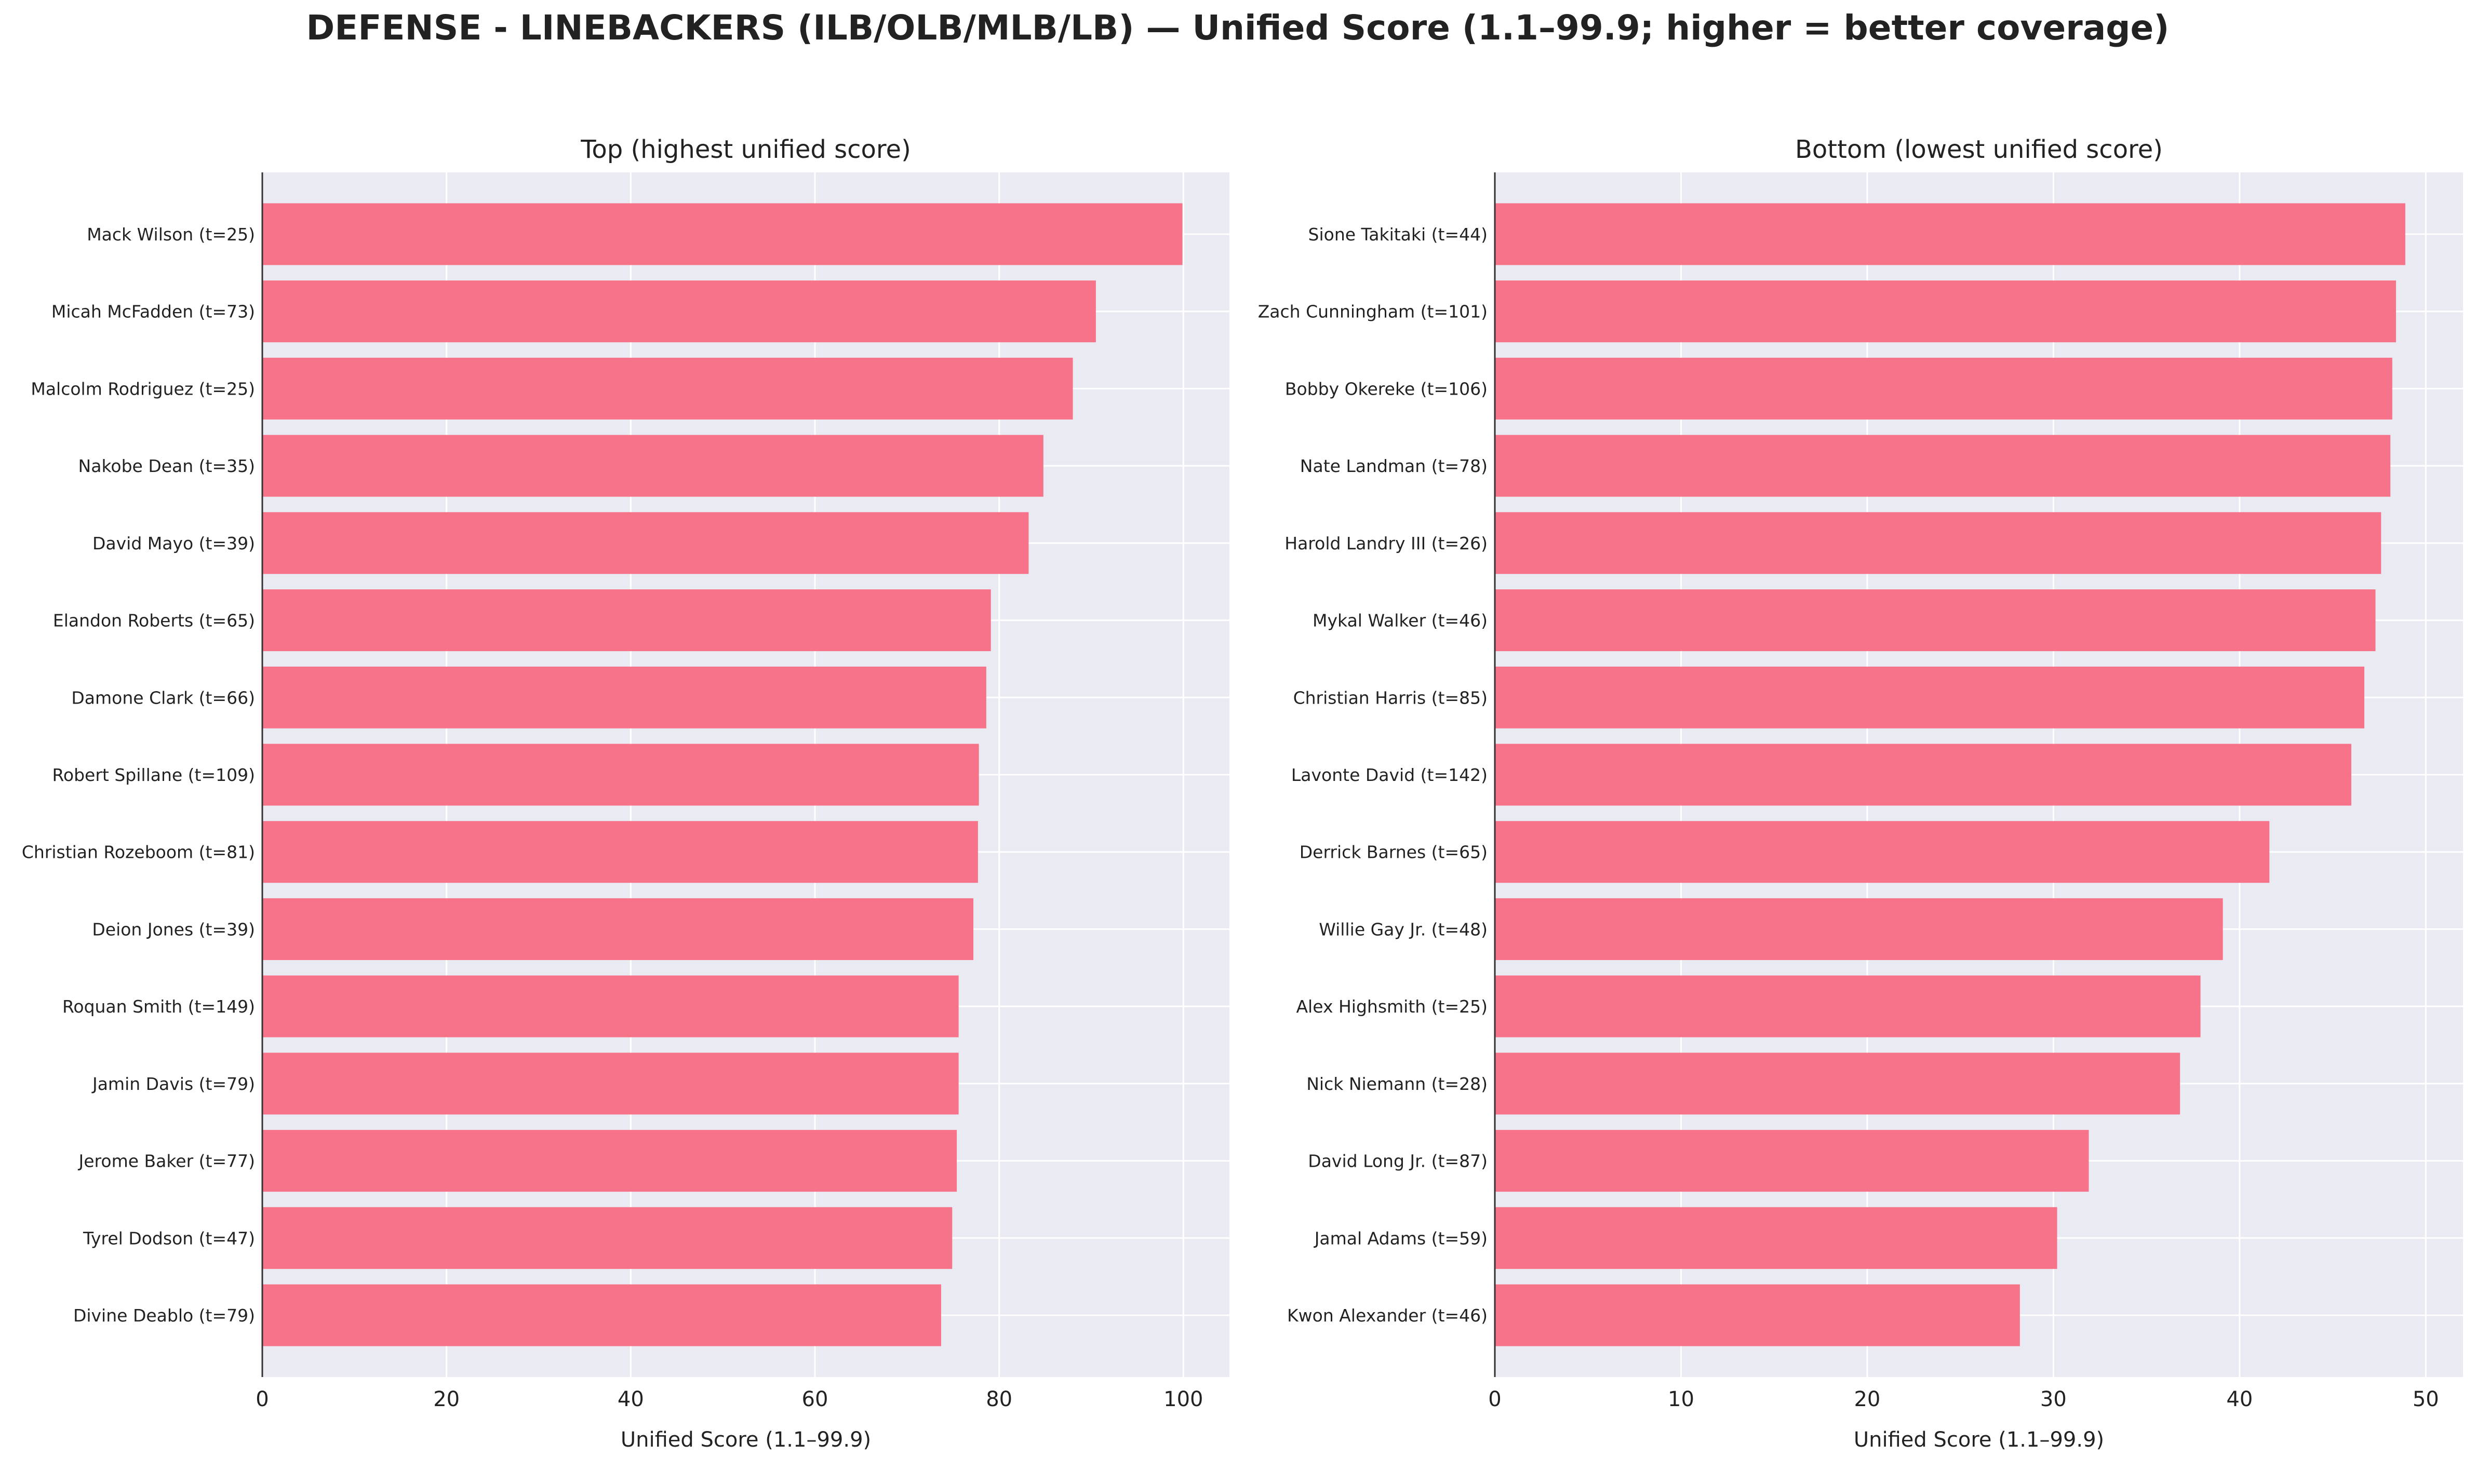 This screenshot has height=1484, width=2476. What do you see at coordinates (2426, 1399) in the screenshot?
I see `bottom-x-tick-label: 50` at bounding box center [2426, 1399].